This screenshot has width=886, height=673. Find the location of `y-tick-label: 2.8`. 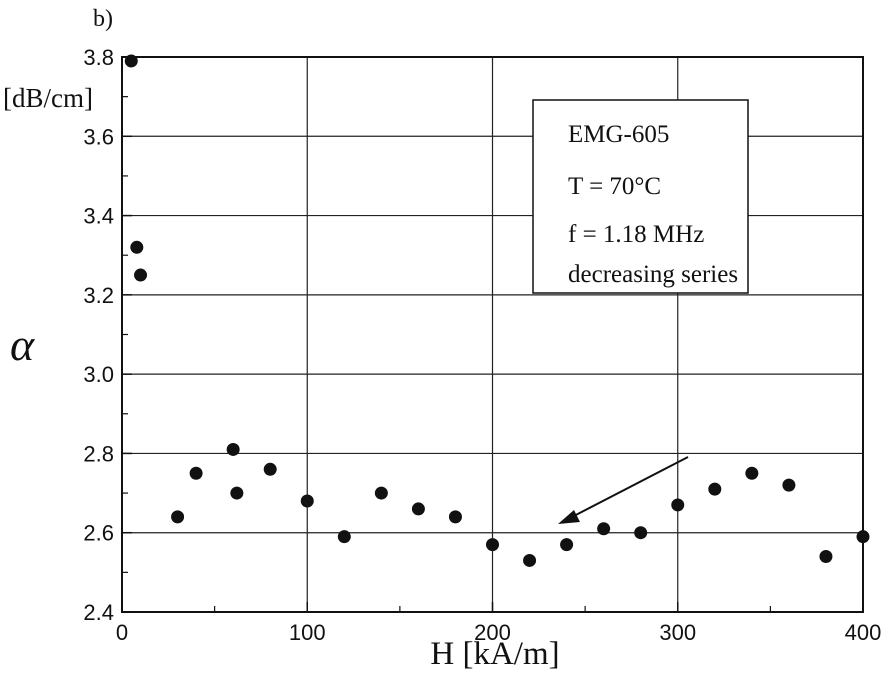

y-tick-label: 2.8 is located at coordinates (98, 453).